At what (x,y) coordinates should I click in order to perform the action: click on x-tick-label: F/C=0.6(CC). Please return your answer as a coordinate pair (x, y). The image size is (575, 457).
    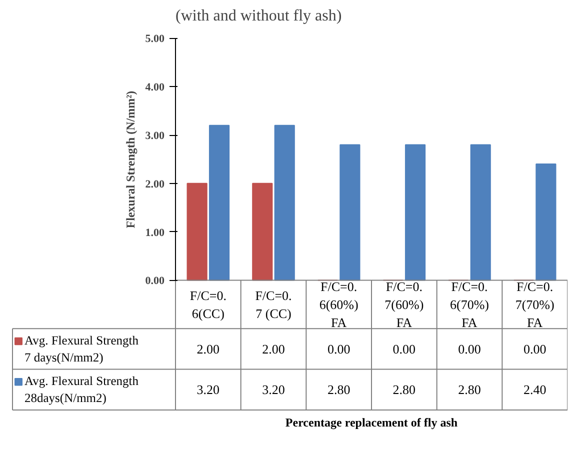
    Looking at the image, I should click on (208, 304).